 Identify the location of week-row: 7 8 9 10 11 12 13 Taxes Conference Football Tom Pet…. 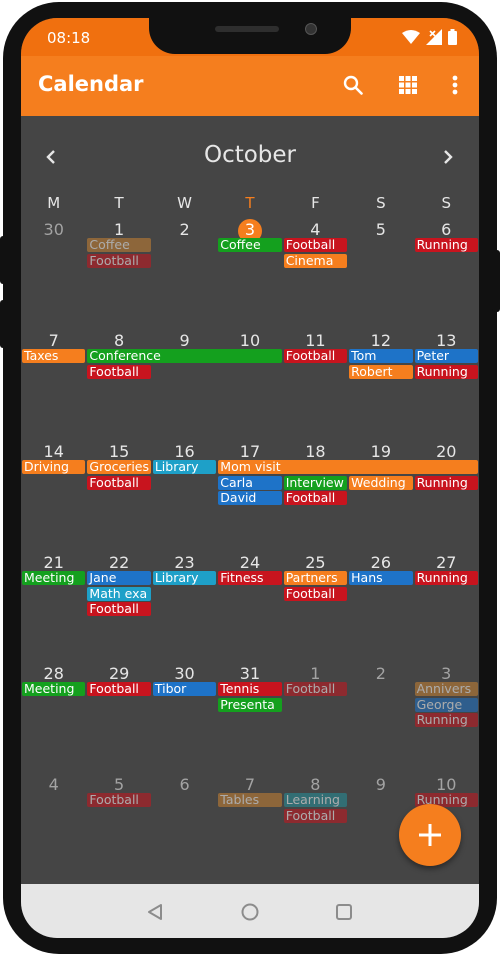
(250, 380).